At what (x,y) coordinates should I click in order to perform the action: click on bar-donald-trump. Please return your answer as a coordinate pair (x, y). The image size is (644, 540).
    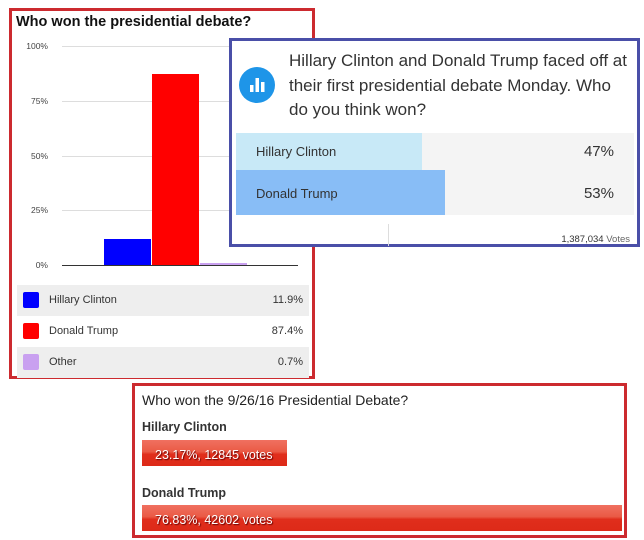
    Looking at the image, I should click on (175, 169).